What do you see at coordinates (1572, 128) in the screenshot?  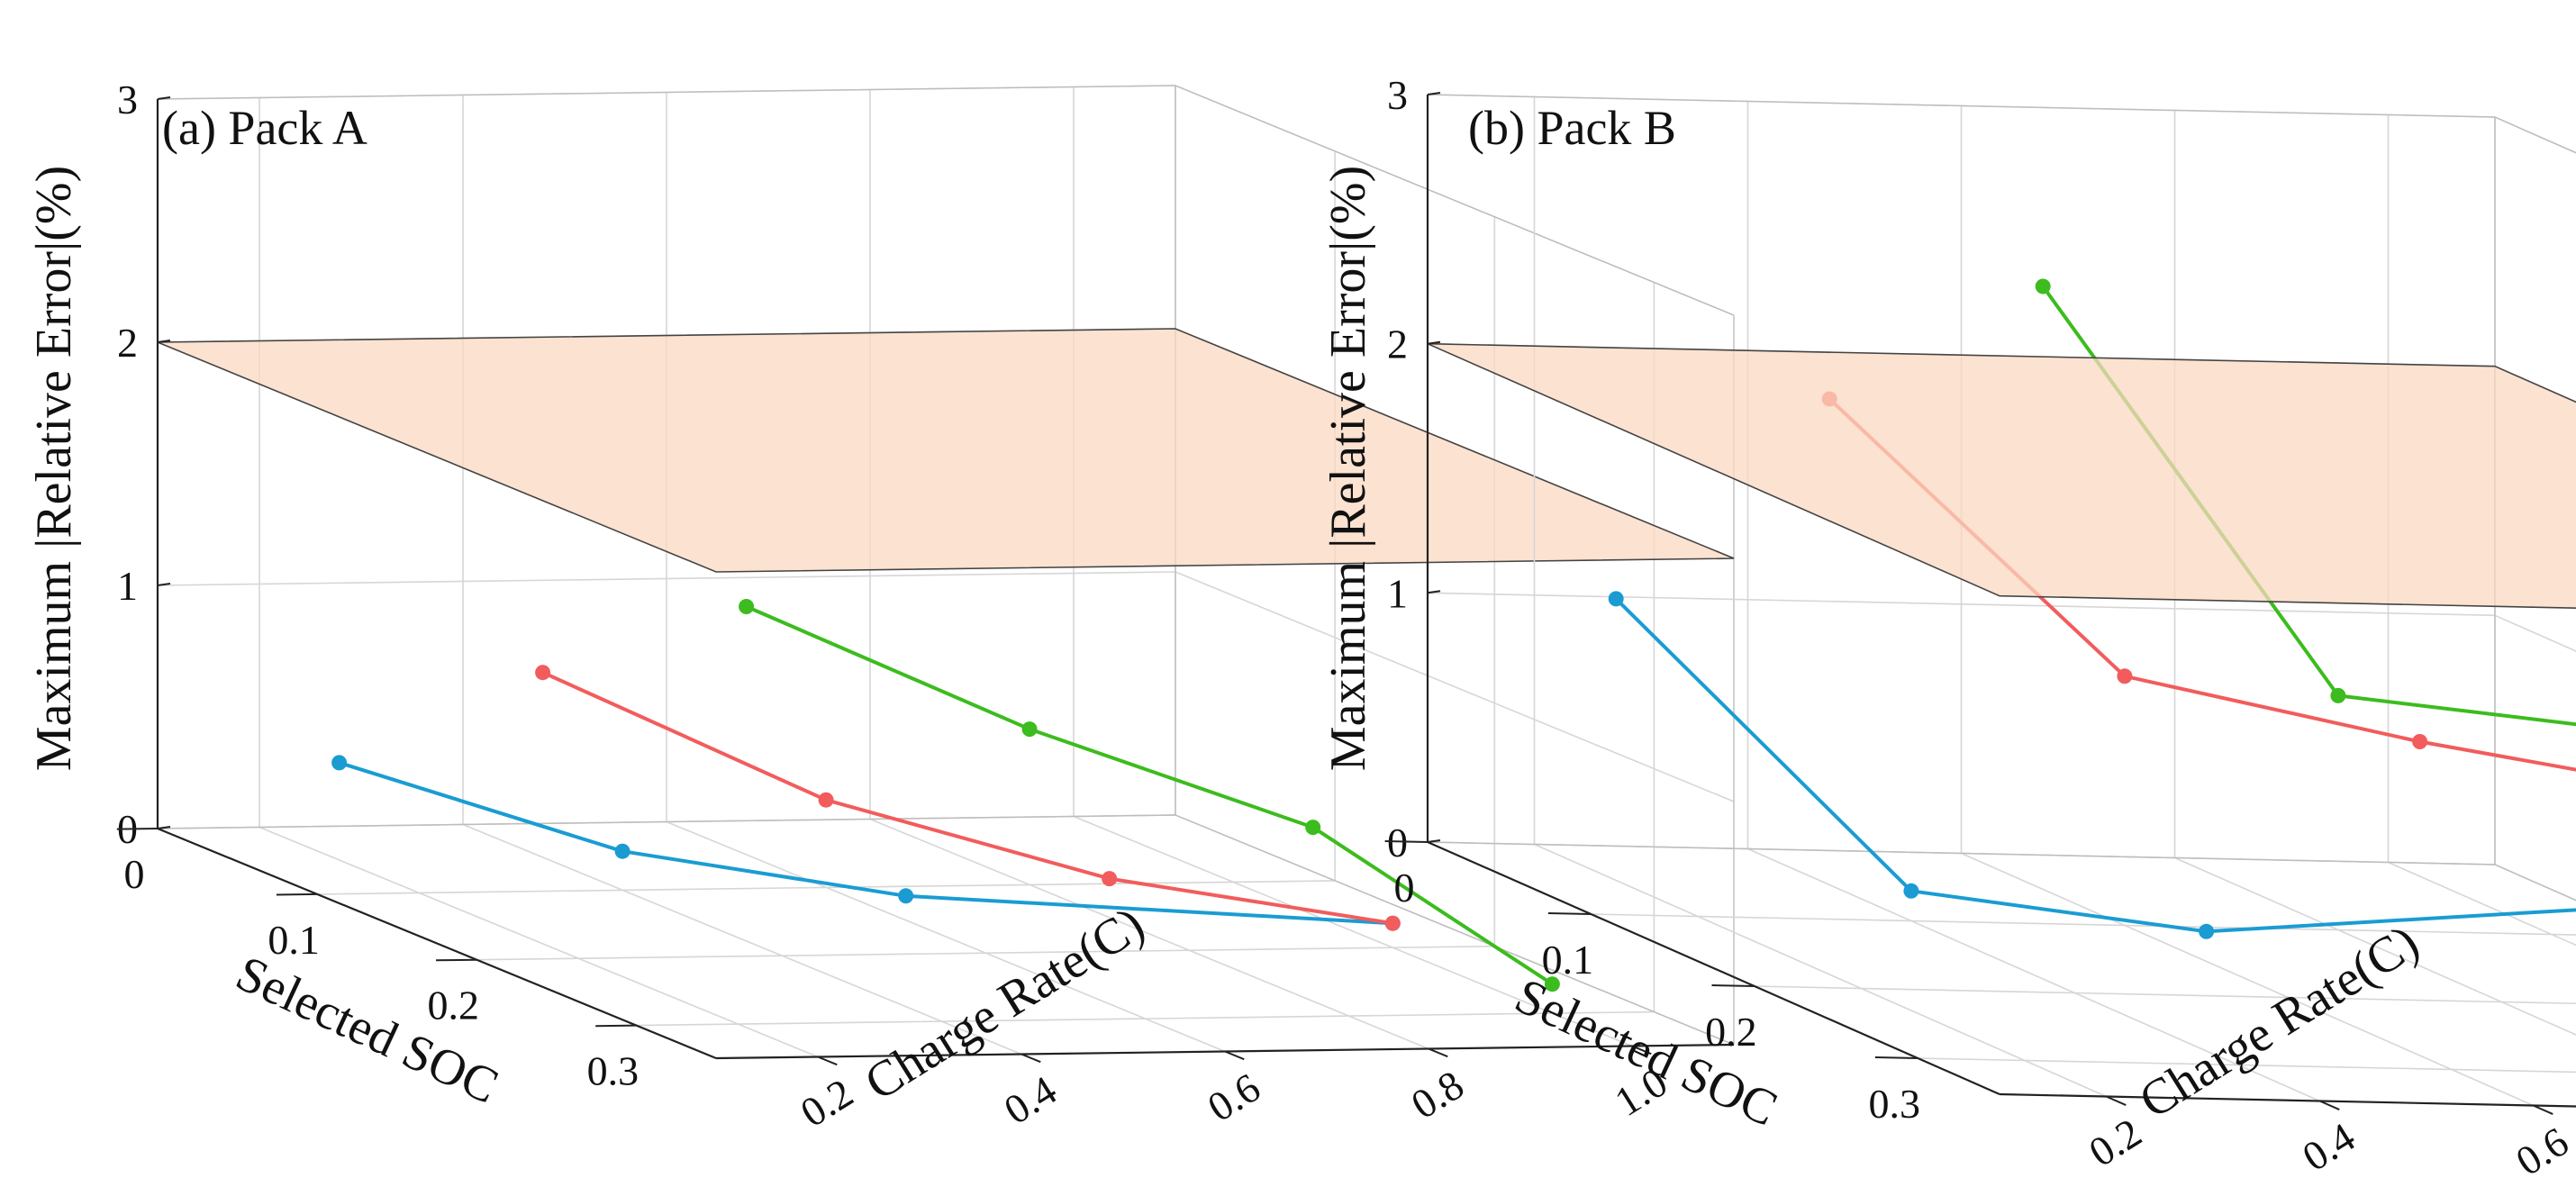 I see `panel-title: (b) Pack B` at bounding box center [1572, 128].